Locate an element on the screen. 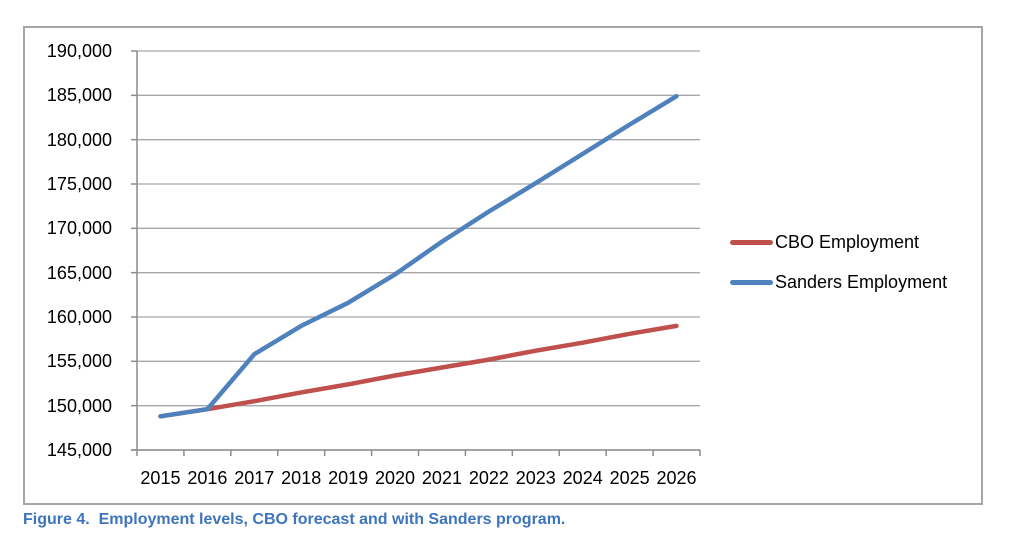  y-axis-label: 175,000 is located at coordinates (79, 184).